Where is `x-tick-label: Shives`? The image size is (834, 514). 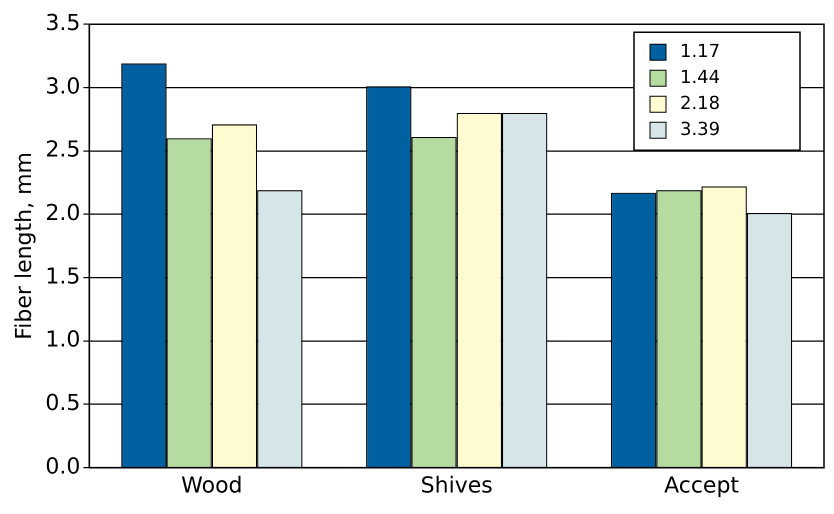 x-tick-label: Shives is located at coordinates (456, 486).